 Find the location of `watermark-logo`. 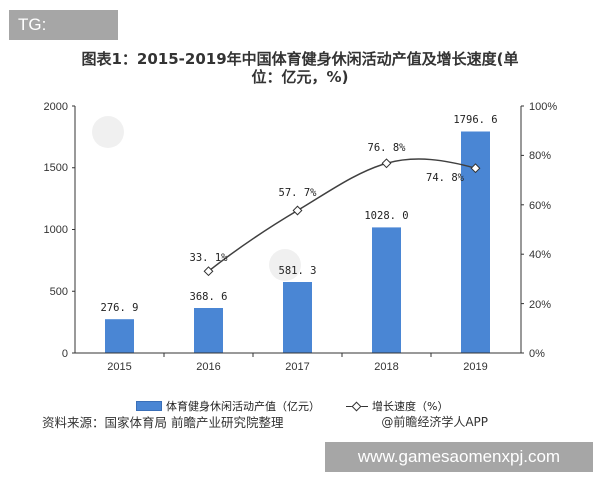

watermark-logo is located at coordinates (196, 198).